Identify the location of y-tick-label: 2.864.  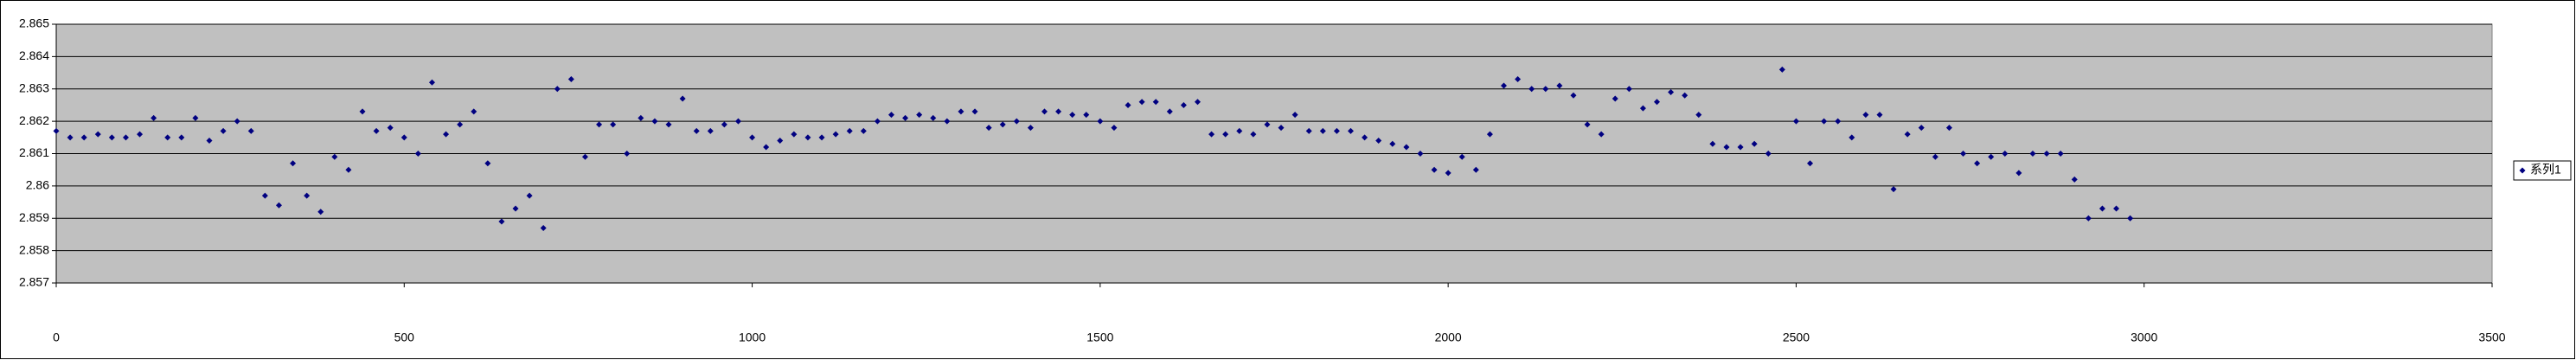
(34, 55).